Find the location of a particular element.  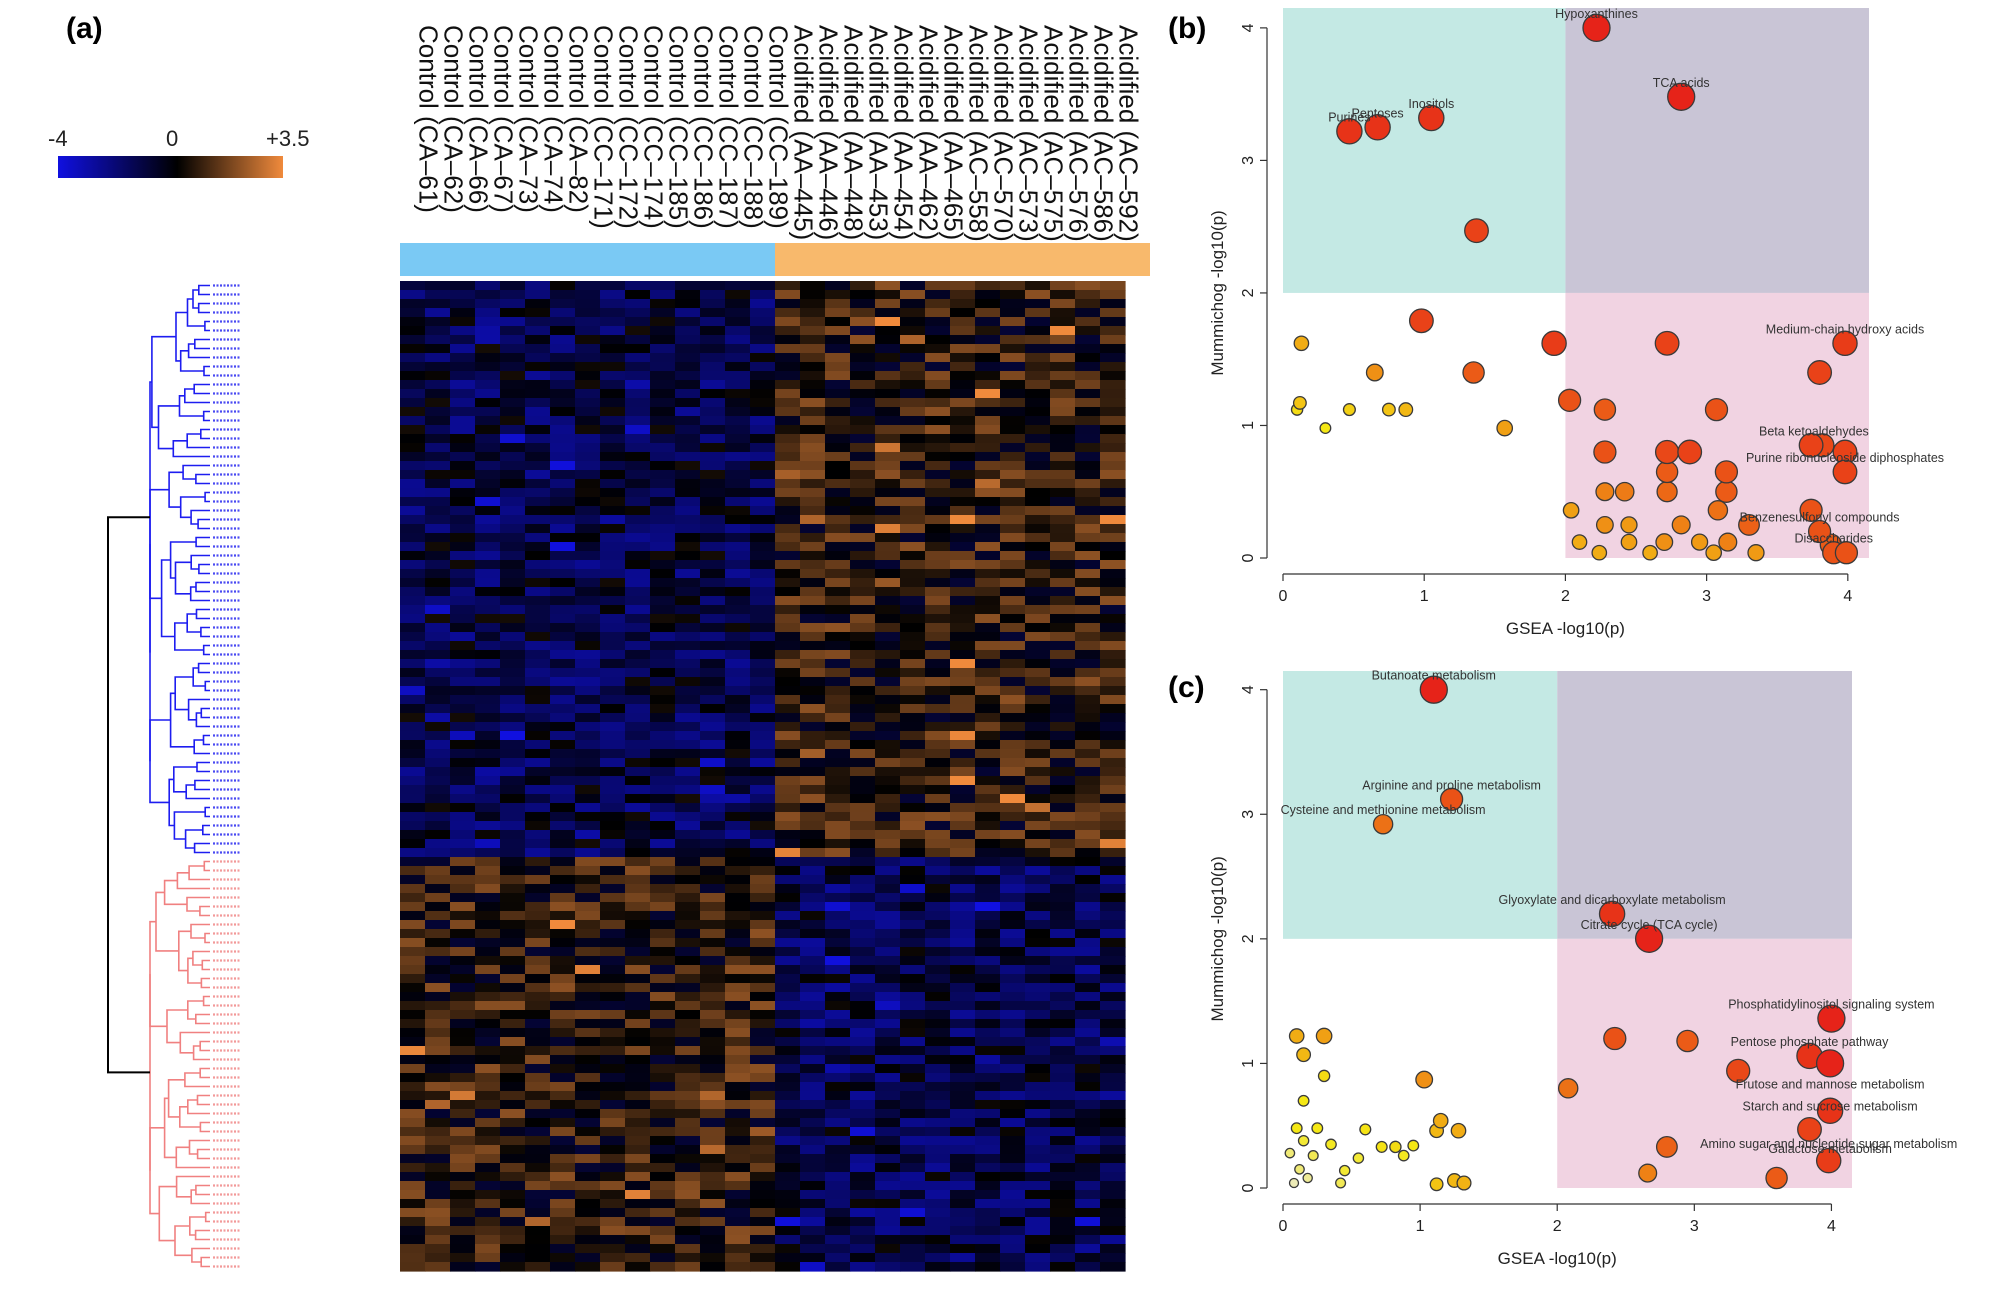

panel-b-annotation: Purine ribonucleoside diphosphates is located at coordinates (1845, 458).